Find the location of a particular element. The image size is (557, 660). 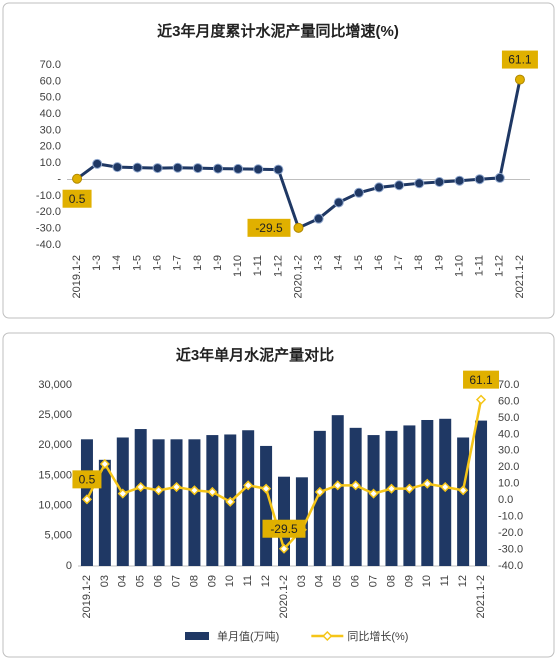

y2-tick-label: 10.0 is located at coordinates (508, 484).